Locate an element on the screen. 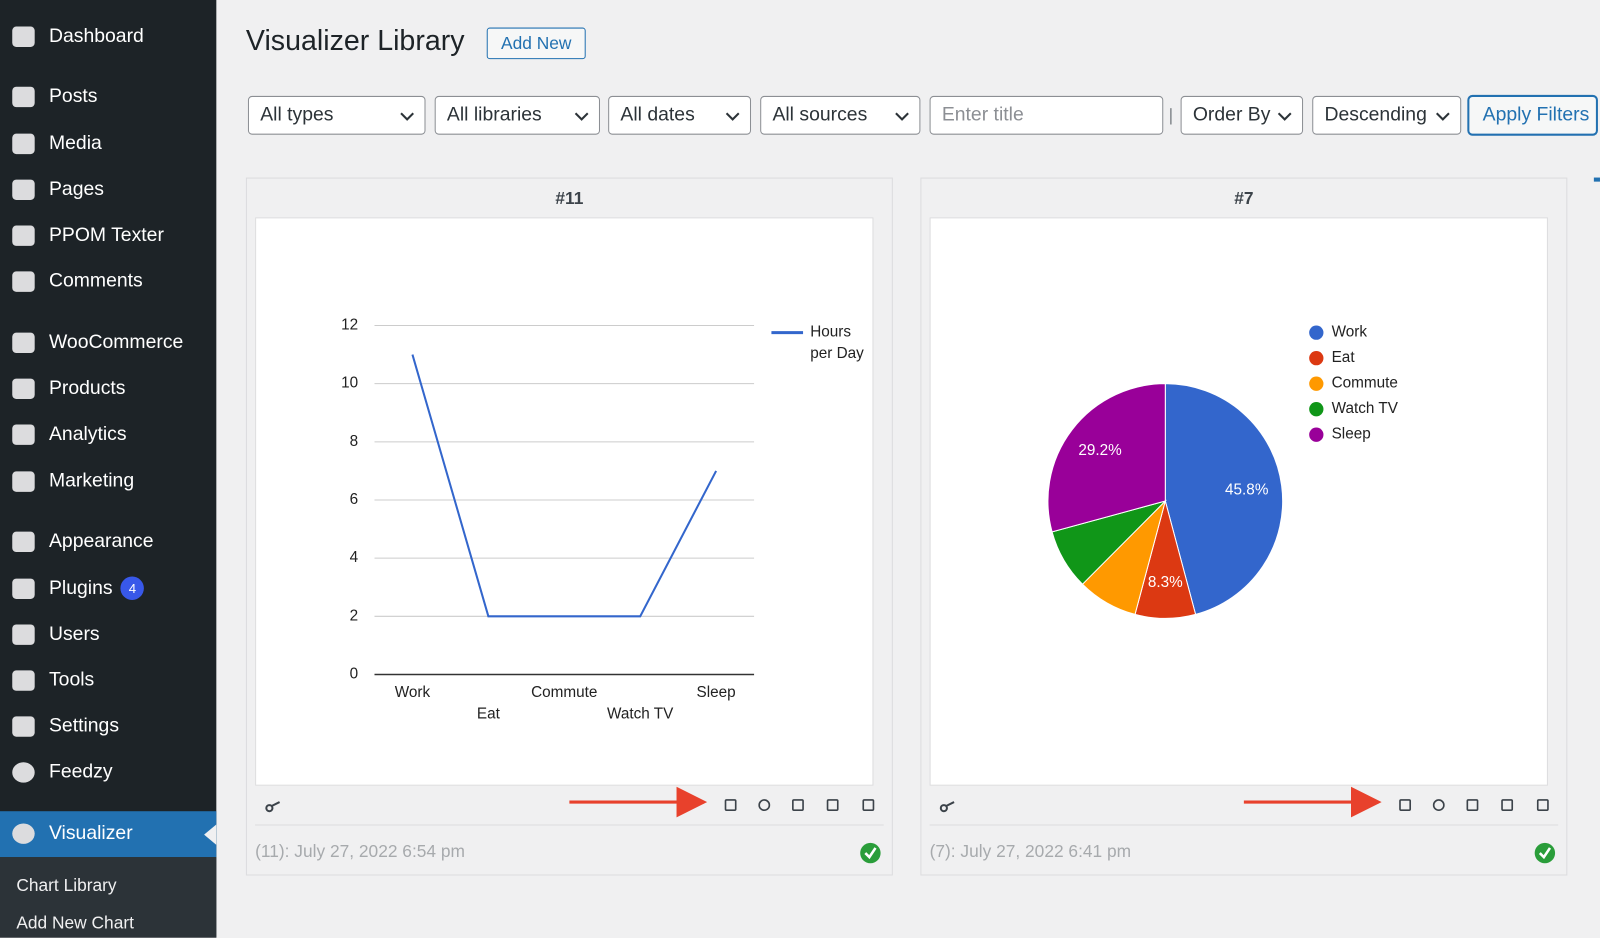 The image size is (1600, 938). menu-item: PPOM Texter is located at coordinates (106, 235).